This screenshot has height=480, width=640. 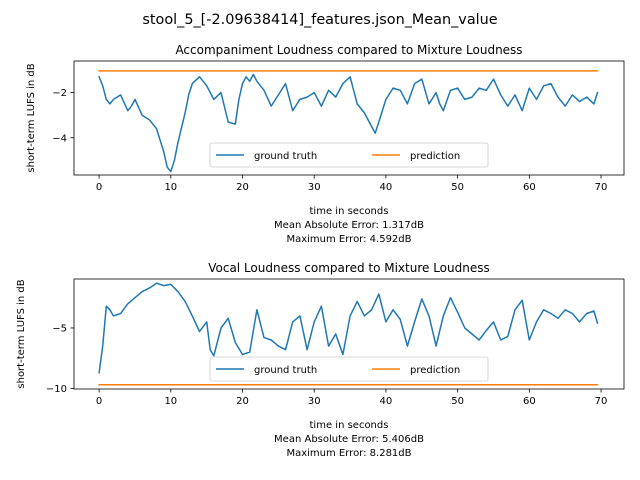 What do you see at coordinates (59, 138) in the screenshot?
I see `y-tick-label: −4` at bounding box center [59, 138].